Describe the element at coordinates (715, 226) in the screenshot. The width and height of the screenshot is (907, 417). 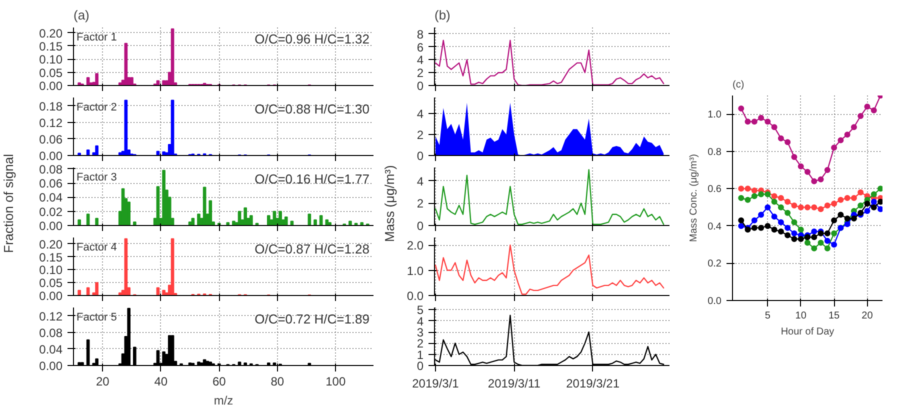
I see `y-tick-label: 0.4` at that location.